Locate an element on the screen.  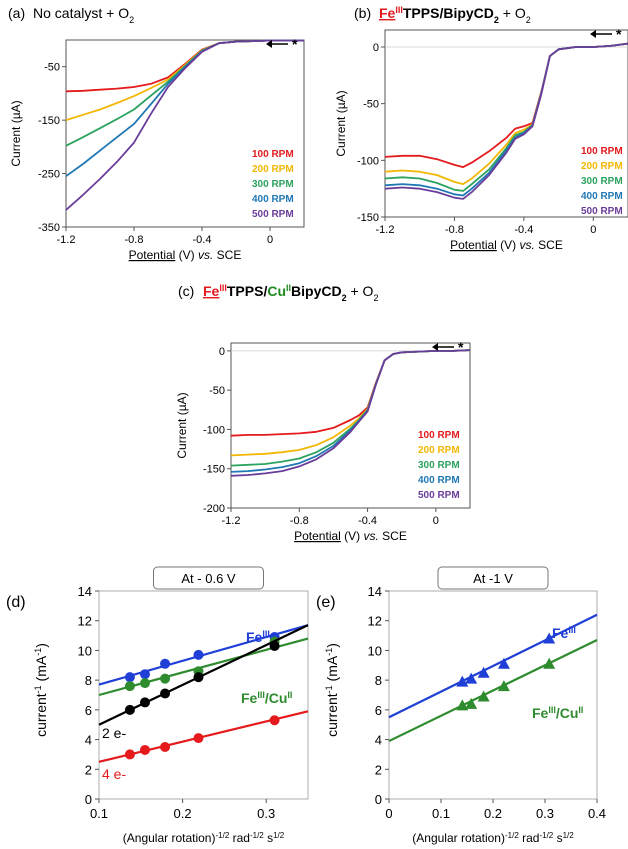
legend-entry: 500 RPM is located at coordinates (439, 495).